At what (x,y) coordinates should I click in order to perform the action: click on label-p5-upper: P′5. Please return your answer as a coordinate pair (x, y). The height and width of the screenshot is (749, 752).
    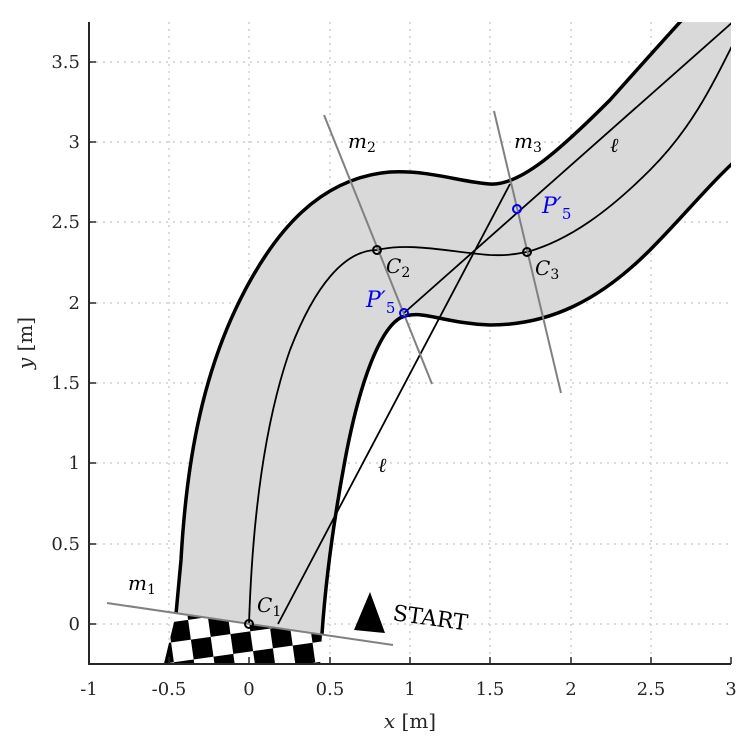
    Looking at the image, I should click on (556, 208).